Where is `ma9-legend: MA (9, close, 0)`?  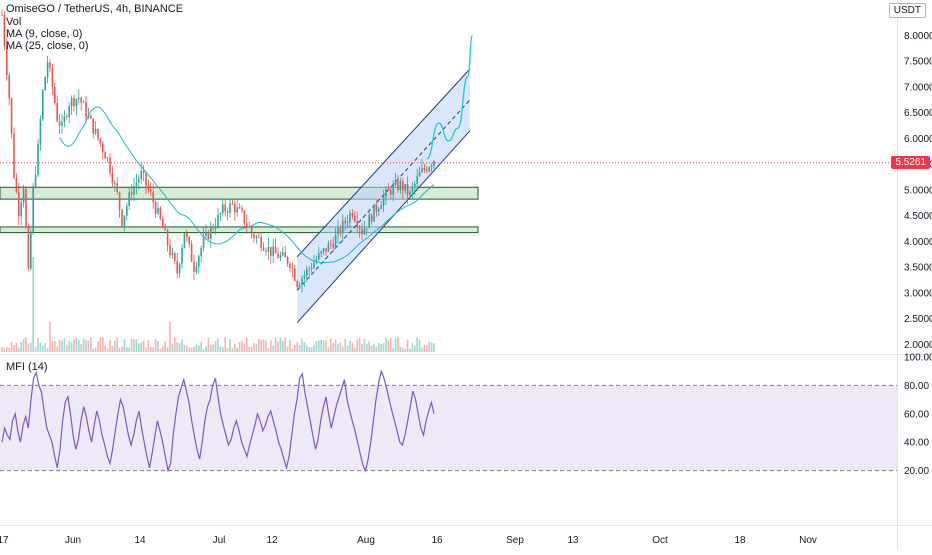 ma9-legend: MA (9, close, 0) is located at coordinates (44, 34).